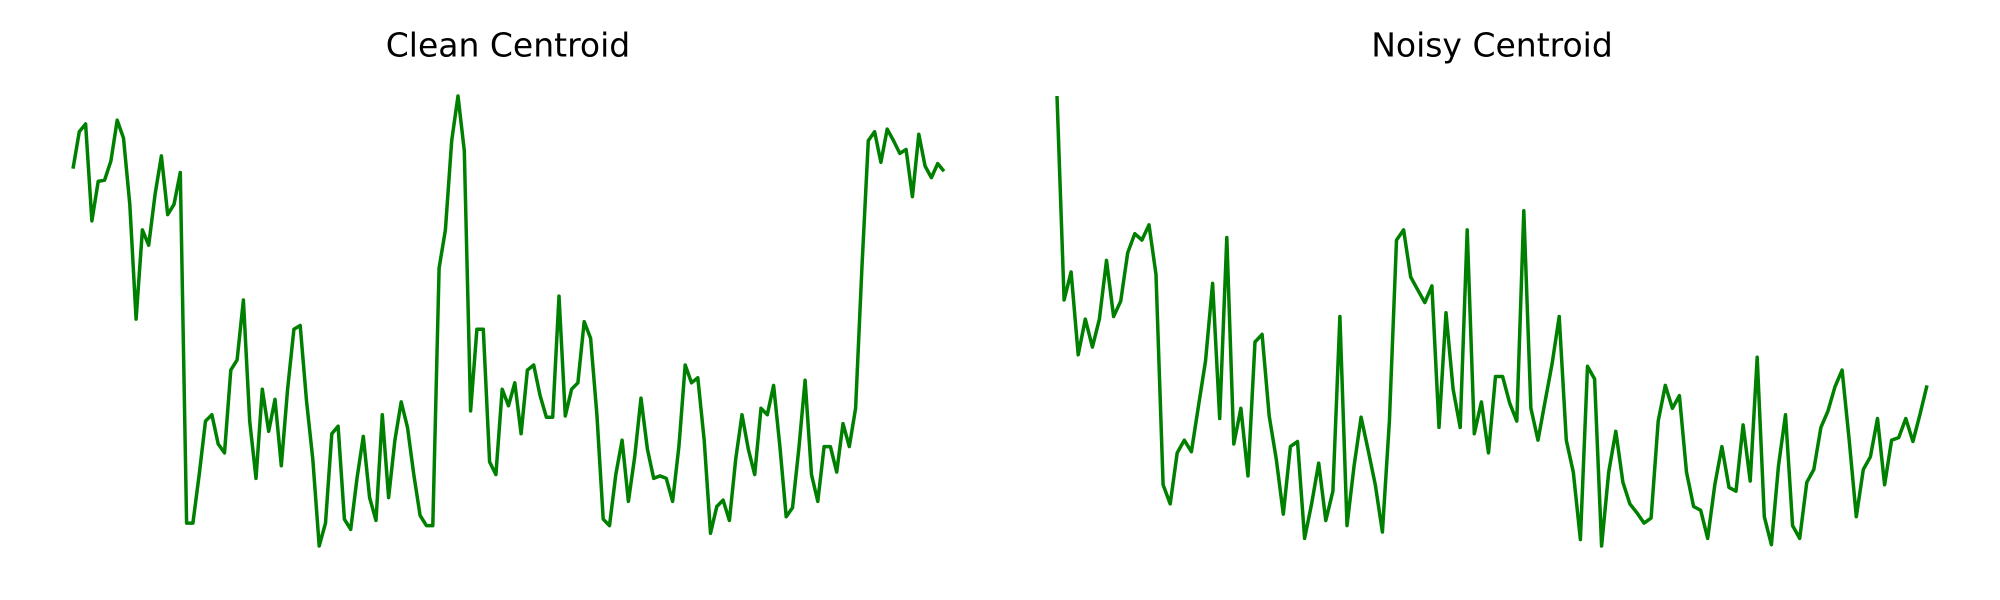 Image resolution: width=2000 pixels, height=600 pixels. I want to click on chart-title: Clean Centroid, so click(508, 45).